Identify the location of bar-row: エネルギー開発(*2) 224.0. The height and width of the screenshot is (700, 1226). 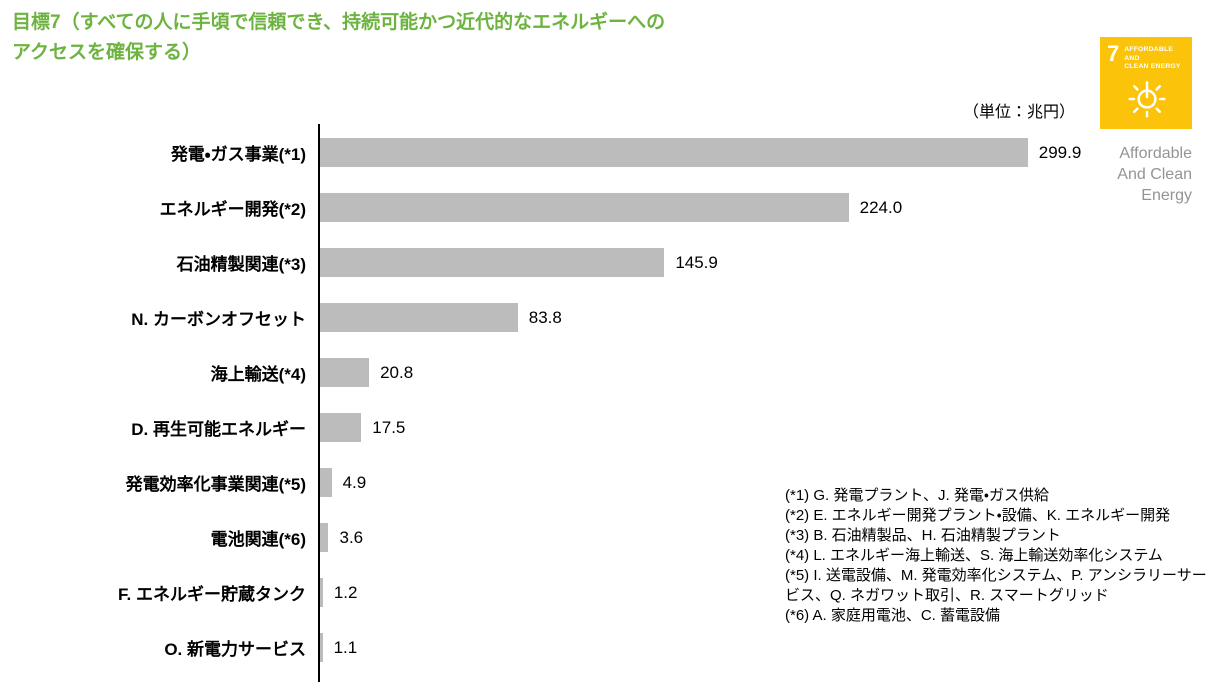
(550, 207).